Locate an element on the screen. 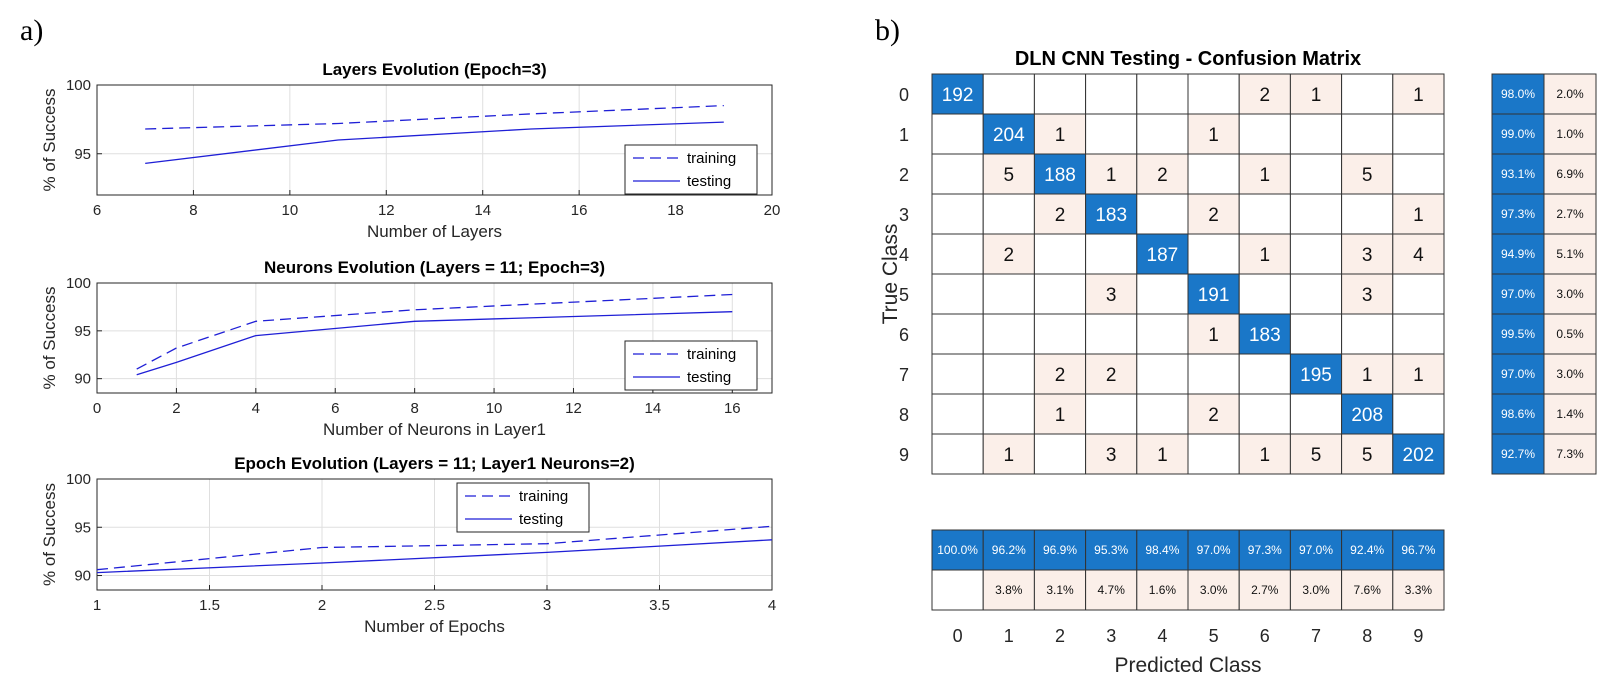 This screenshot has height=687, width=1622. x-tick-label: 4 is located at coordinates (256, 408).